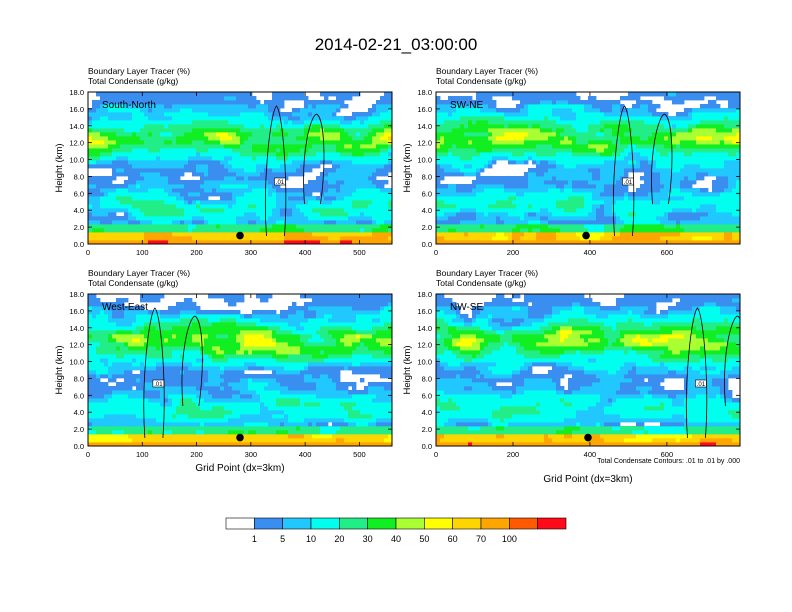 The width and height of the screenshot is (792, 612). I want to click on panel-label: NW-SE, so click(466, 307).